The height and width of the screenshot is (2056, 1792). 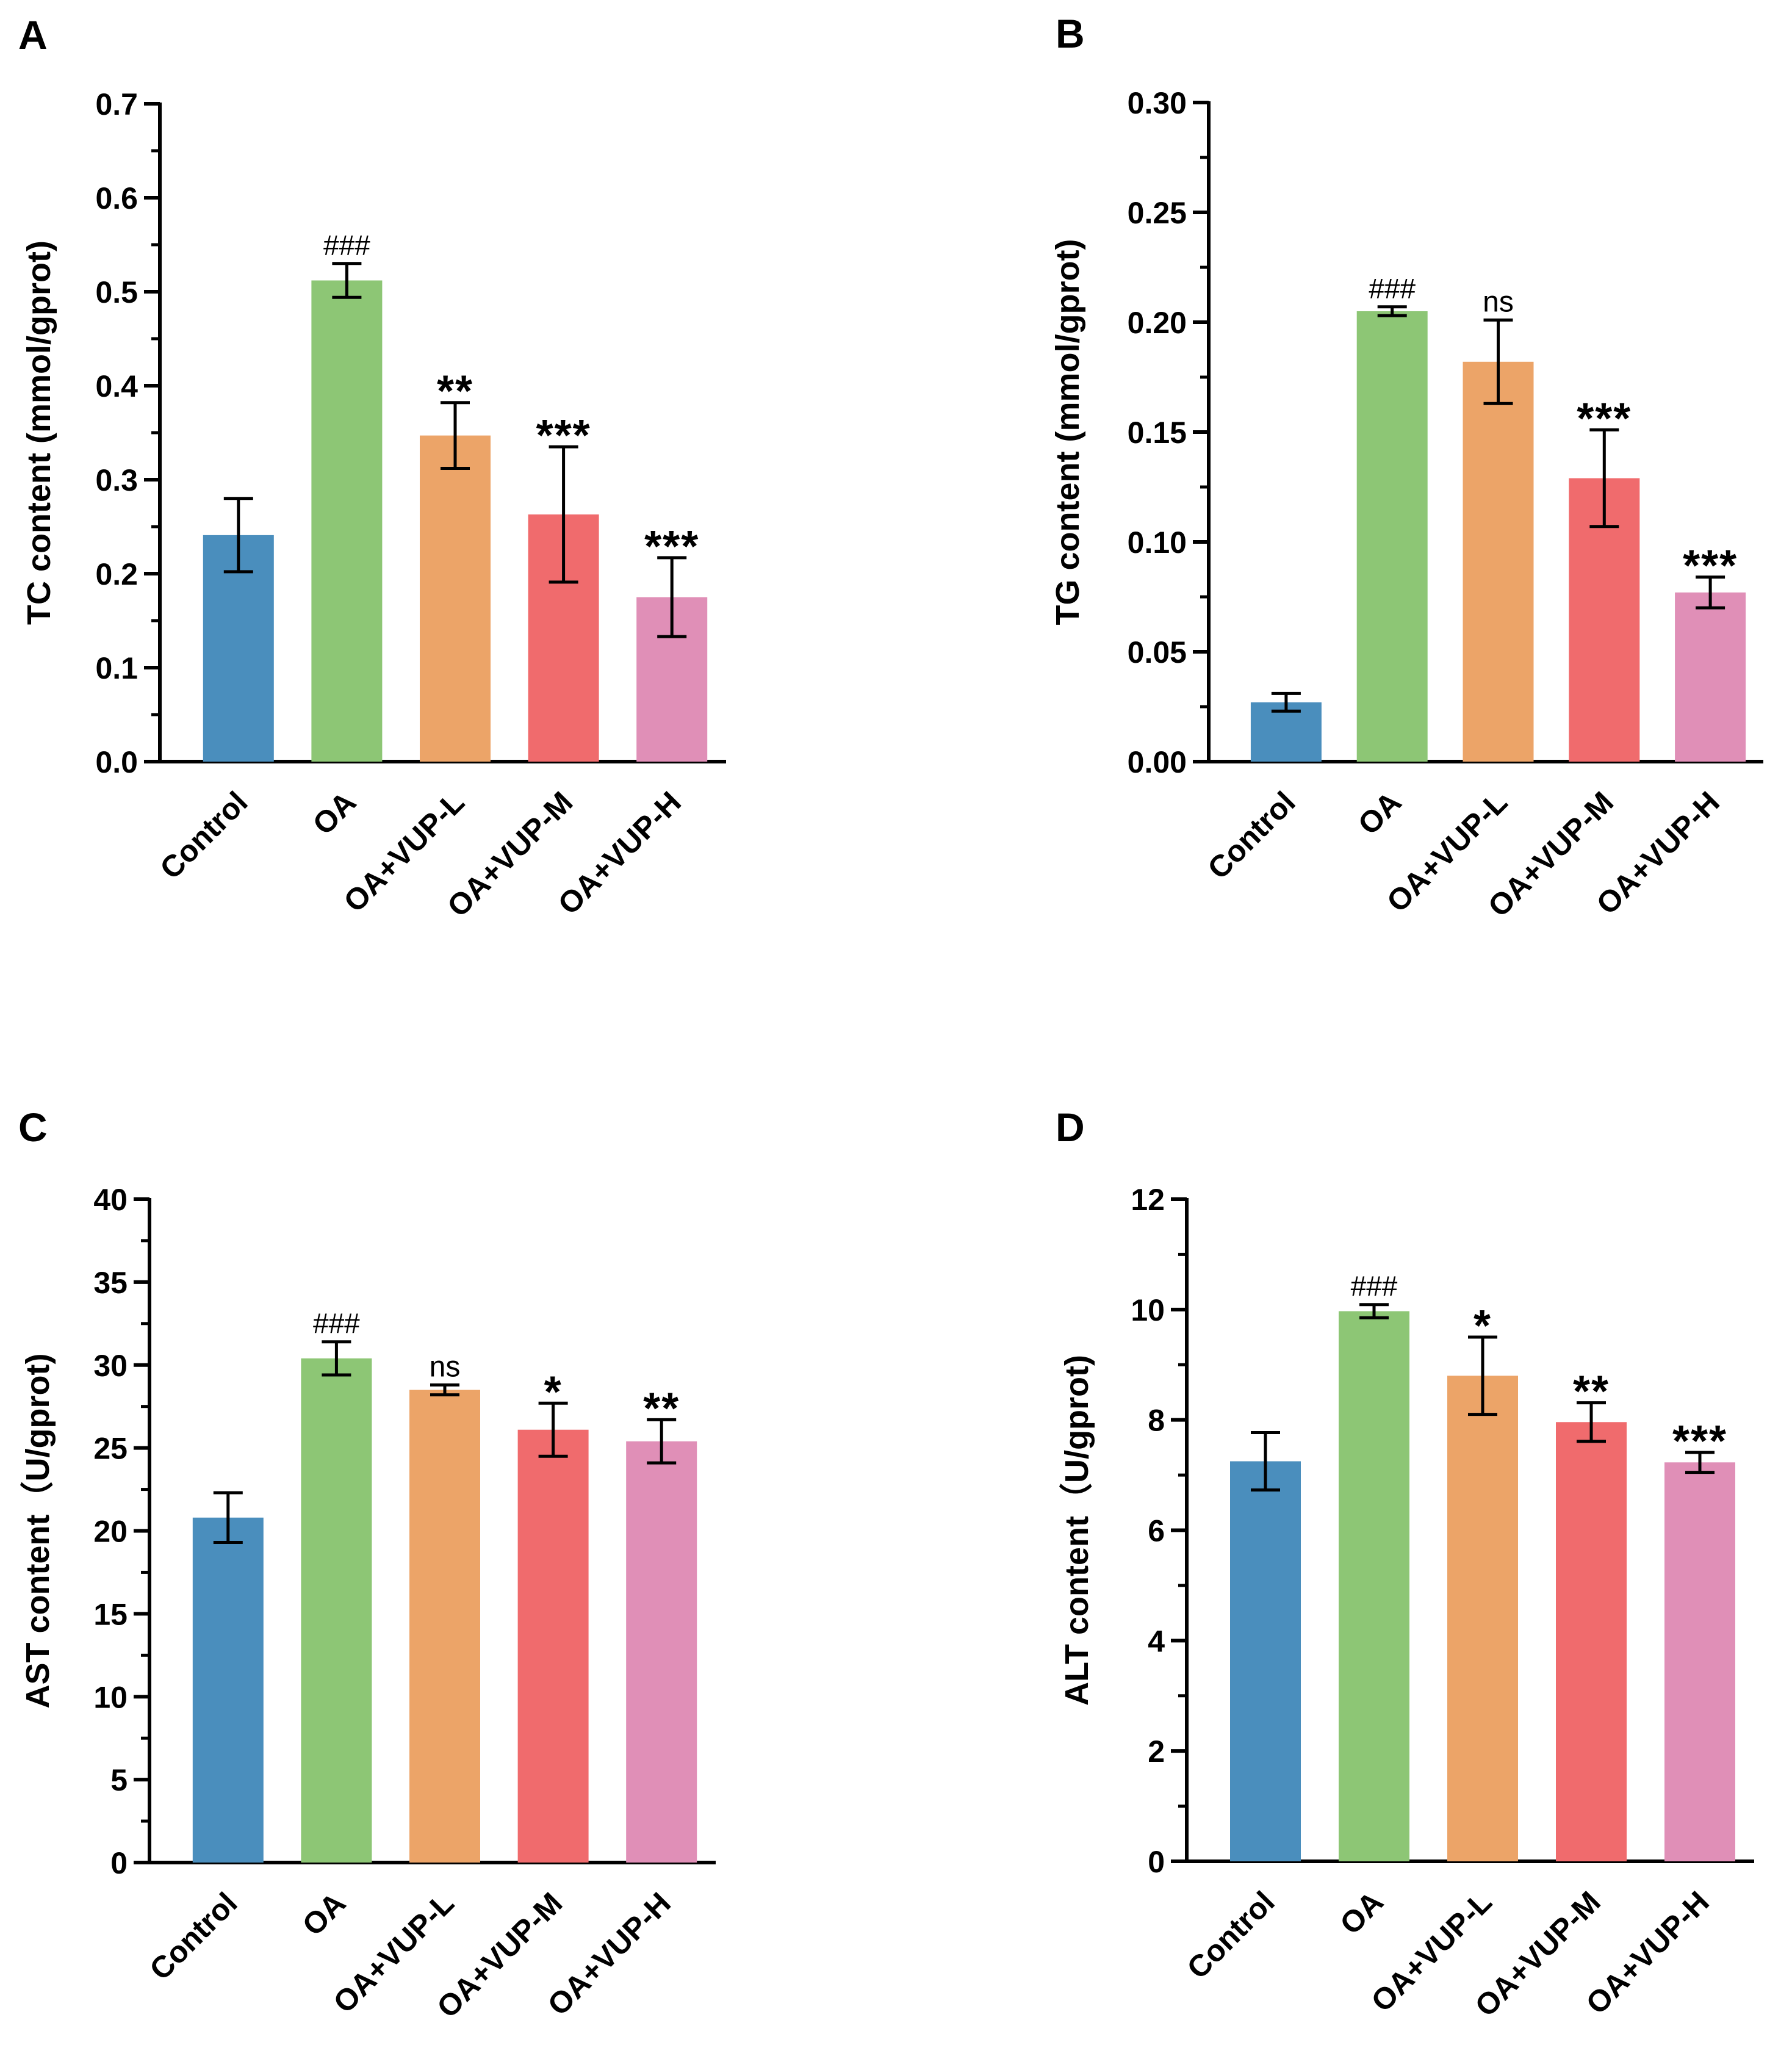 What do you see at coordinates (38, 1531) in the screenshot?
I see `y-axis-title: AST content（U/gprot)` at bounding box center [38, 1531].